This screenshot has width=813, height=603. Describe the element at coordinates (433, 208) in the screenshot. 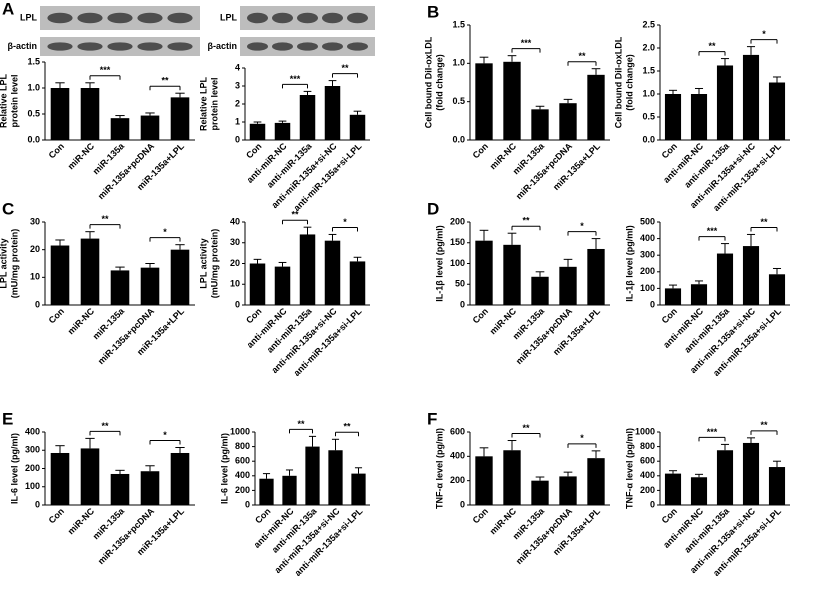

I see `panel-letter: D` at that location.